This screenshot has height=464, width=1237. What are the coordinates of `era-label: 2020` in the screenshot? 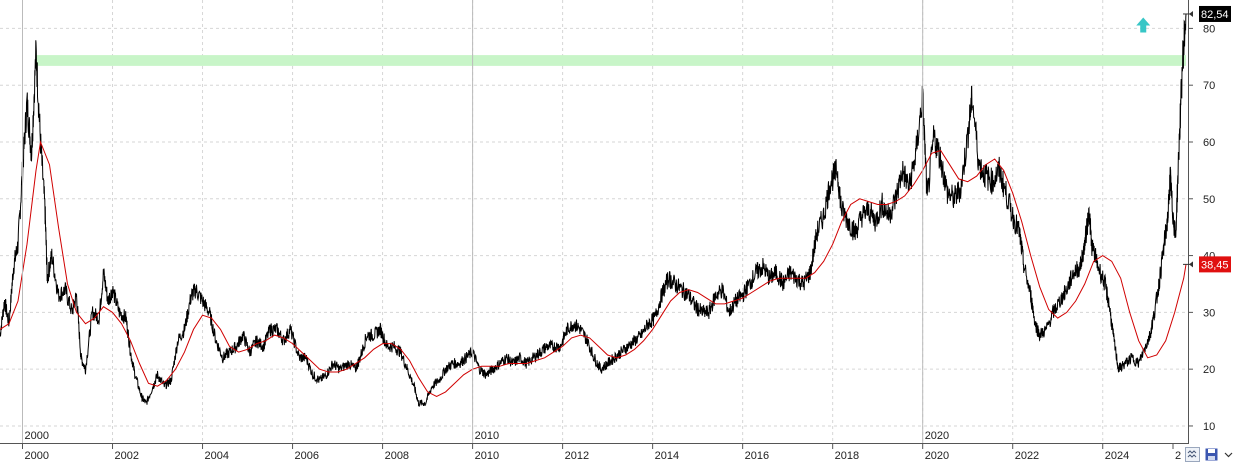 It's located at (937, 436).